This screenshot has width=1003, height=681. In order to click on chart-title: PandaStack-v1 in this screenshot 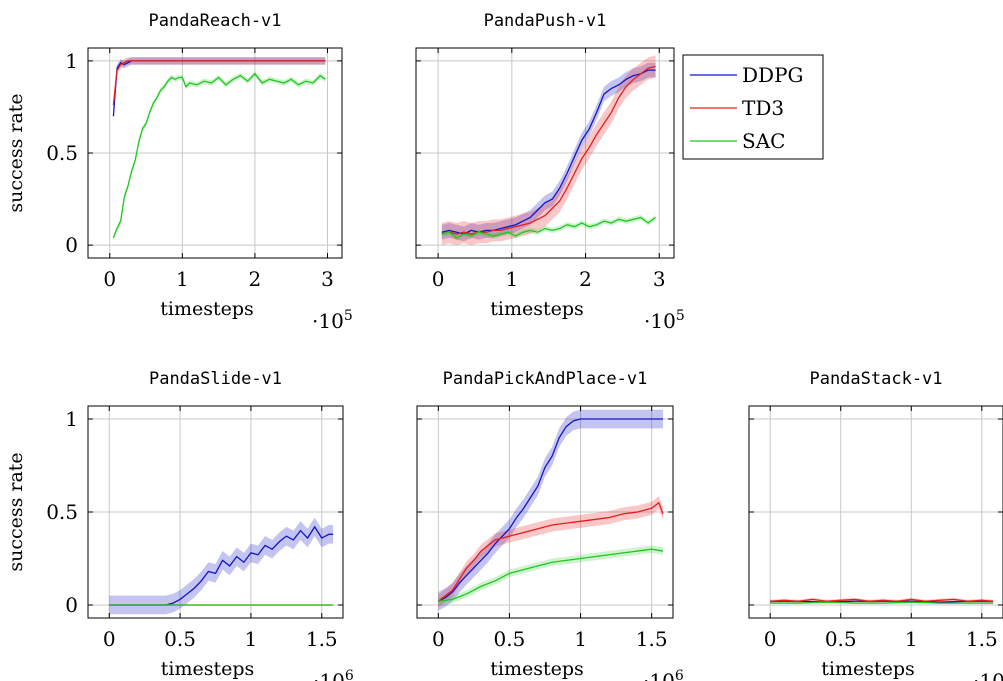, I will do `click(875, 379)`.